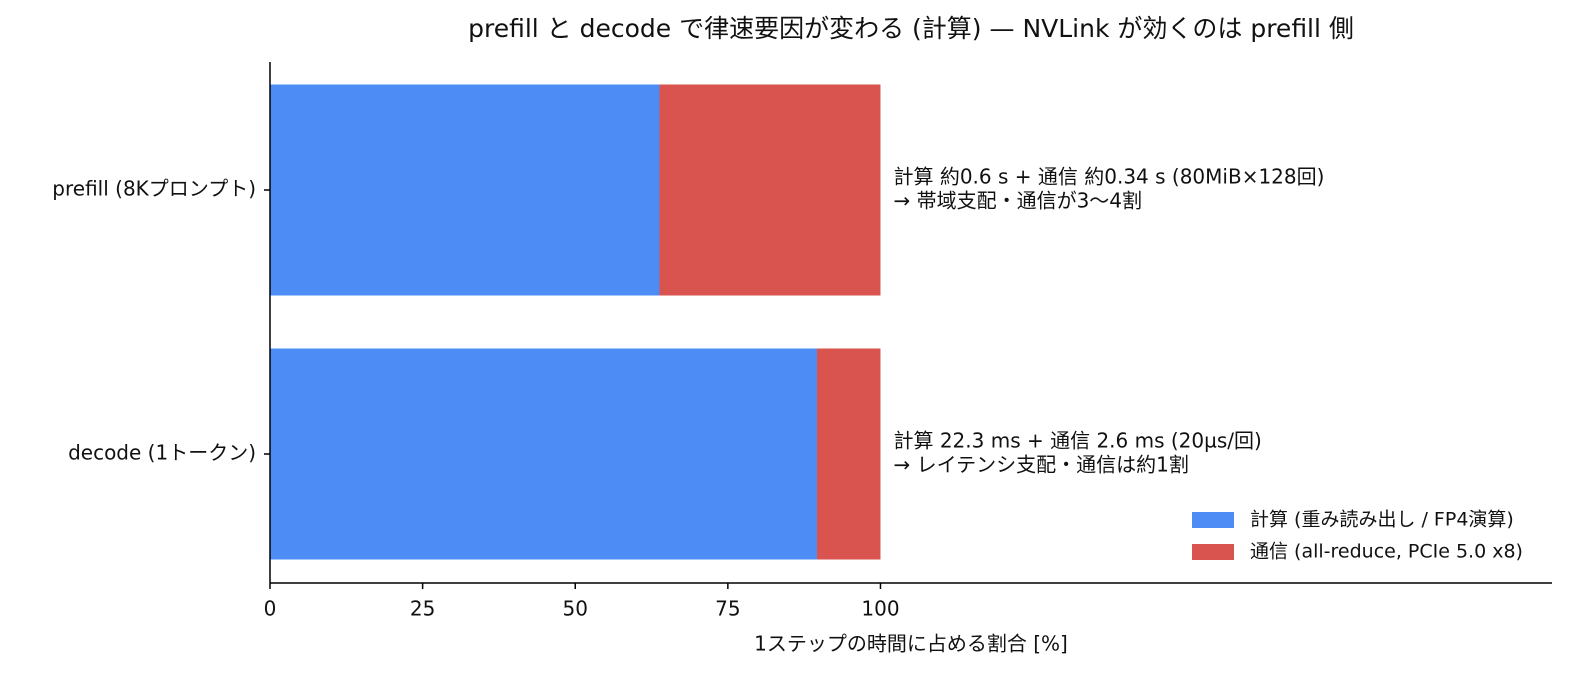 The height and width of the screenshot is (680, 1580). I want to click on x-tick-label: 100, so click(880, 609).